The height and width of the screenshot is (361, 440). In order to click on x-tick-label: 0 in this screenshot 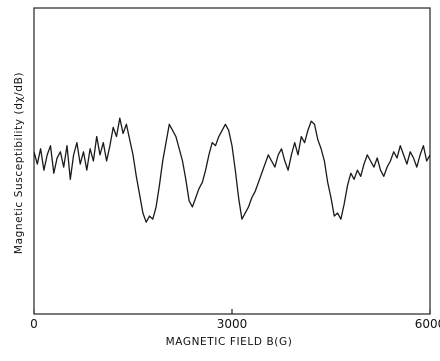, I will do `click(34, 324)`.